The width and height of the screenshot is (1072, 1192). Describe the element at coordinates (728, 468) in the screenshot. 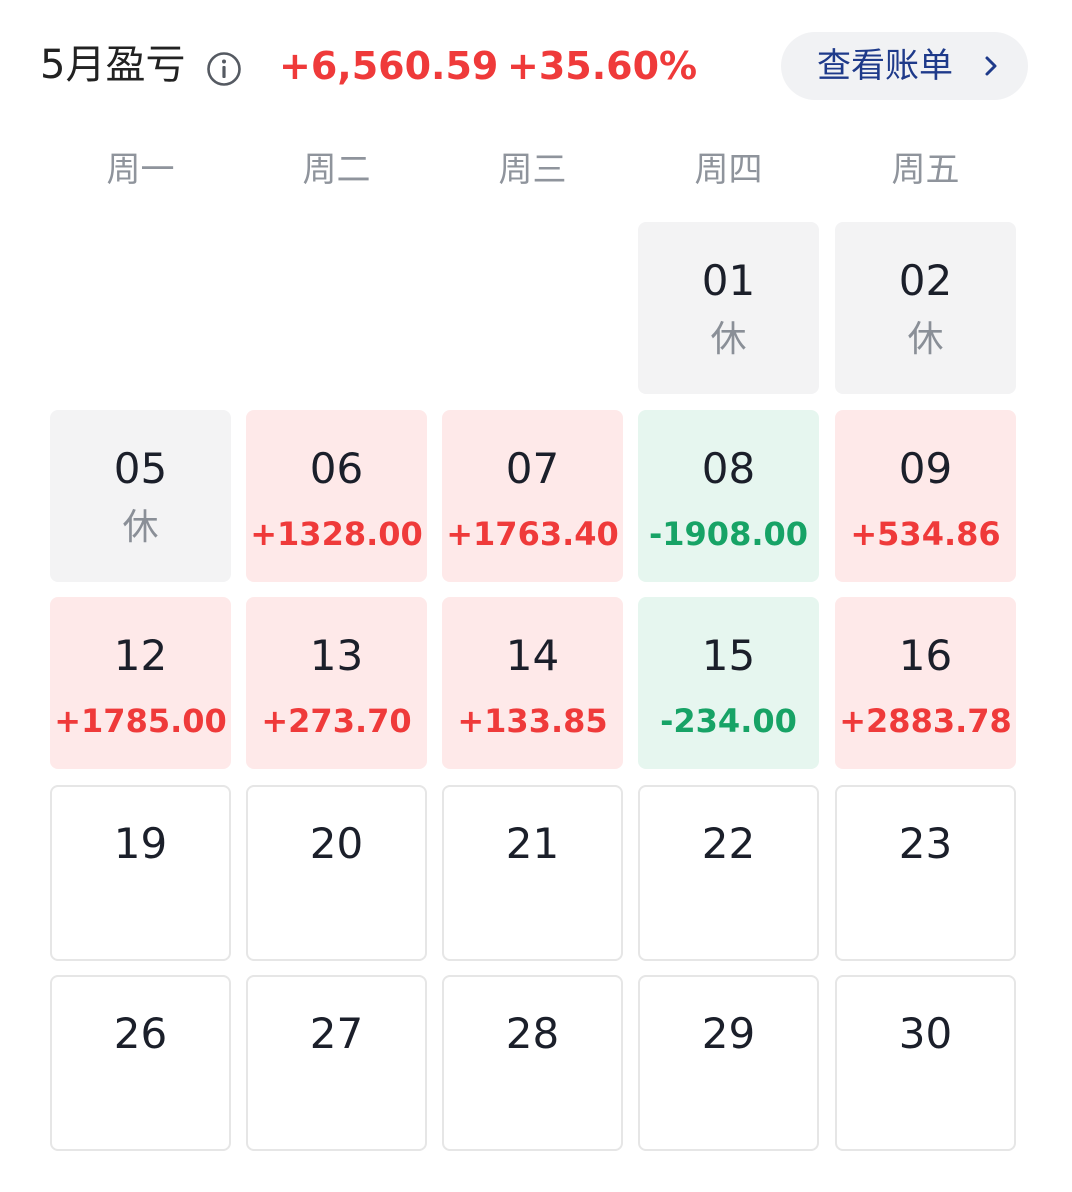

I see `day-number: 08` at that location.